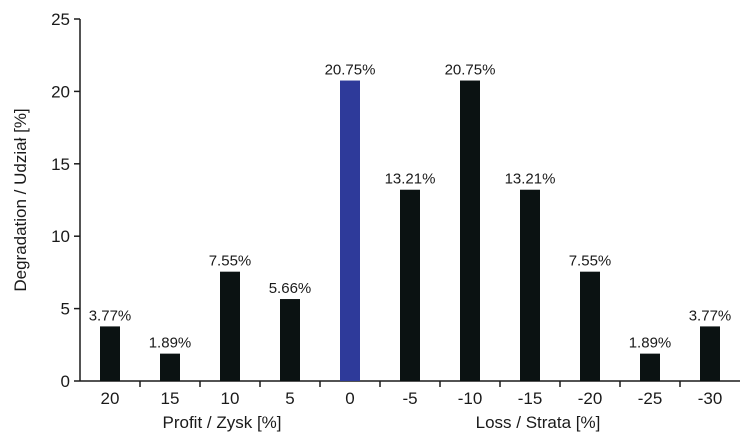 Image resolution: width=742 pixels, height=436 pixels. What do you see at coordinates (65, 200) in the screenshot?
I see `y-ticks: 0 5 10 15 20 25` at bounding box center [65, 200].